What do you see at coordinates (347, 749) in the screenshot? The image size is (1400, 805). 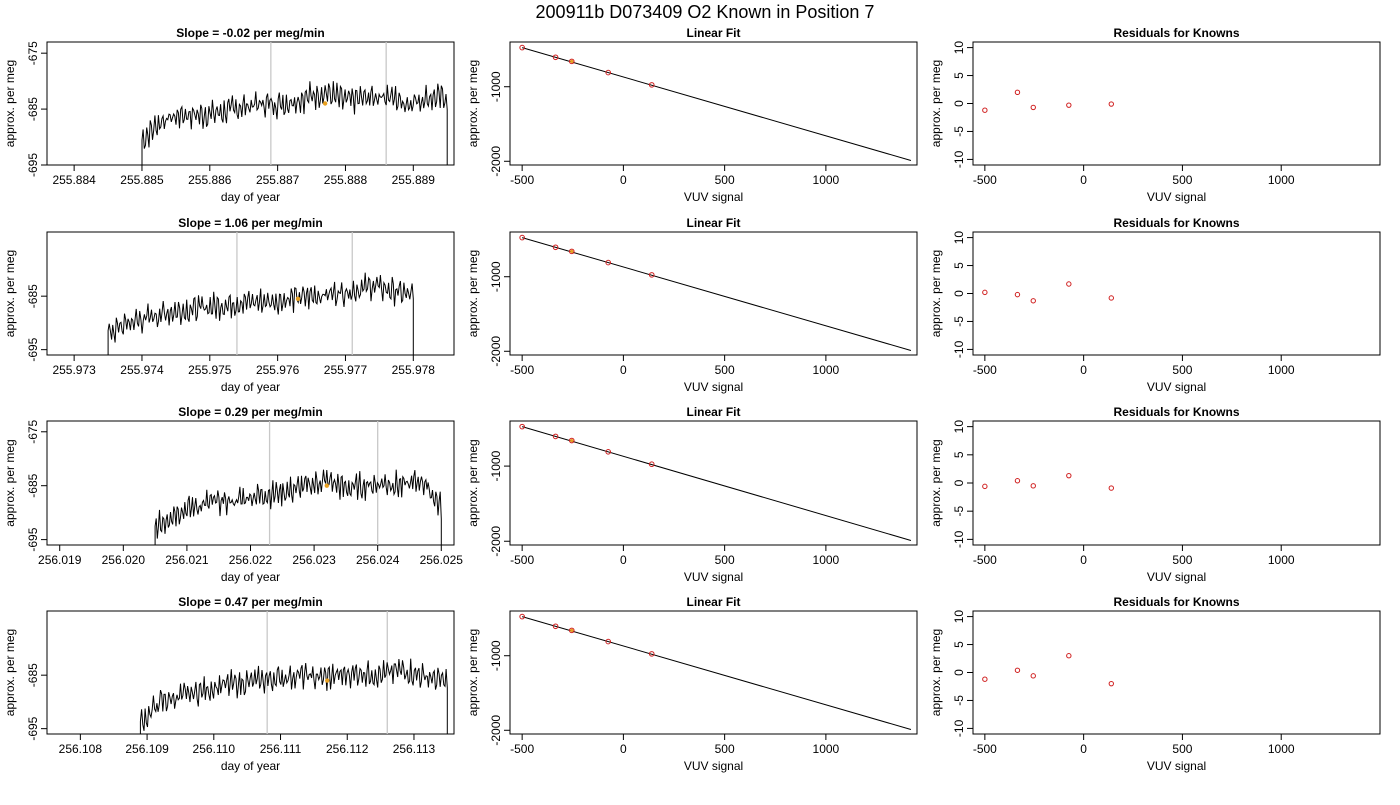 I see `x-tick-label: 256.112` at bounding box center [347, 749].